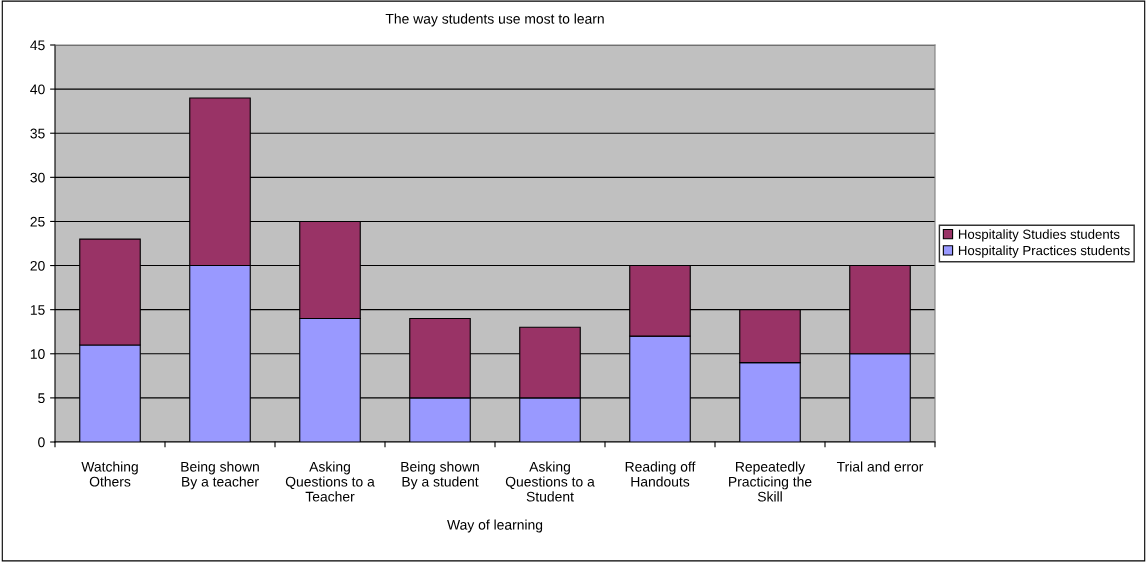  What do you see at coordinates (330, 481) in the screenshot?
I see `x-tick-label: Asking Questions to a Teacher` at bounding box center [330, 481].